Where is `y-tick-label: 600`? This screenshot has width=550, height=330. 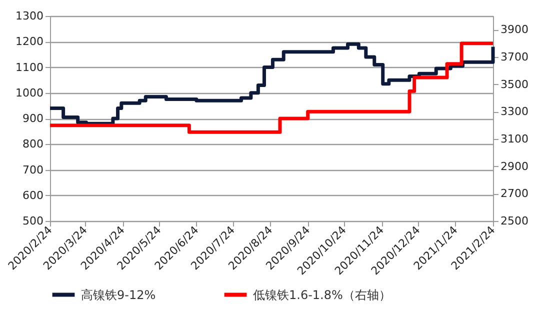
y-tick-label: 600 is located at coordinates (33, 195).